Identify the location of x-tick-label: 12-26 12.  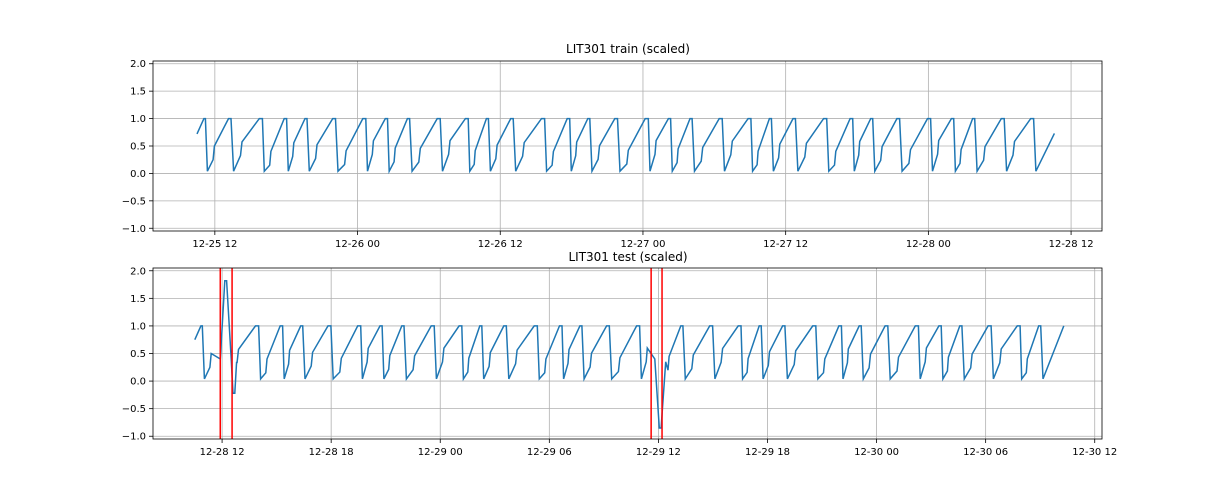
(500, 244).